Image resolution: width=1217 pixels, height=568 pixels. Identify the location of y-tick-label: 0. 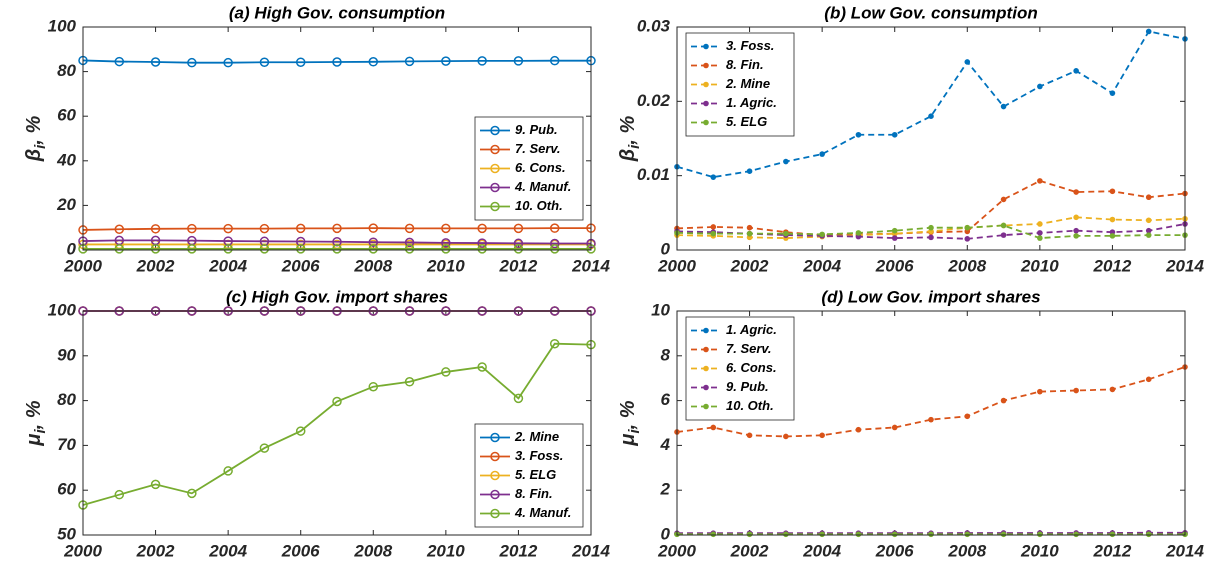
(72, 248).